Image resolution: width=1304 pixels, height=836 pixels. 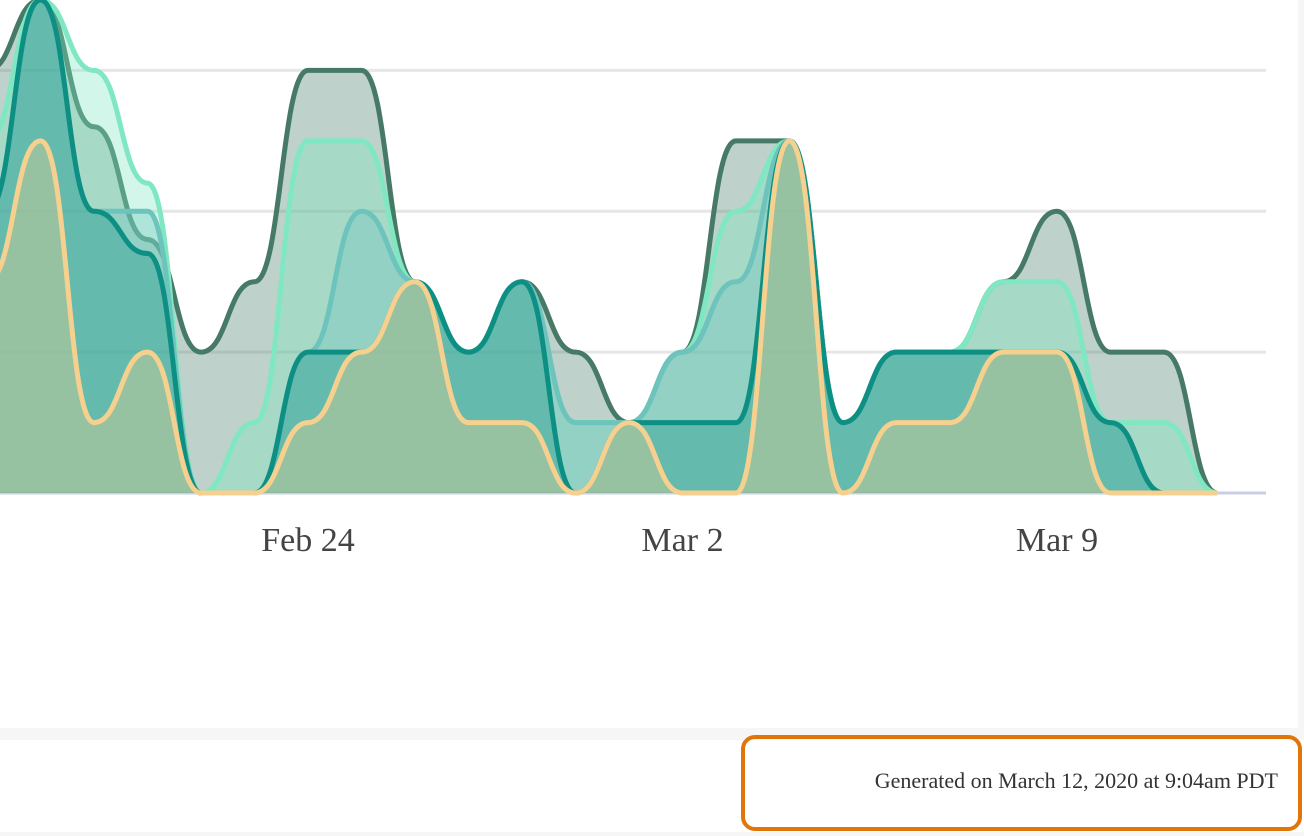 What do you see at coordinates (308, 540) in the screenshot?
I see `x-tick-label: Feb 24` at bounding box center [308, 540].